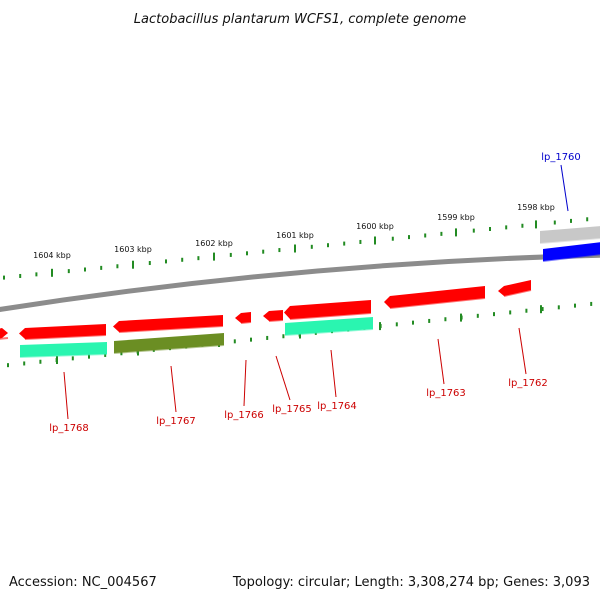  I want to click on cds-lp-1760-blue-bar-body, so click(571, 251).